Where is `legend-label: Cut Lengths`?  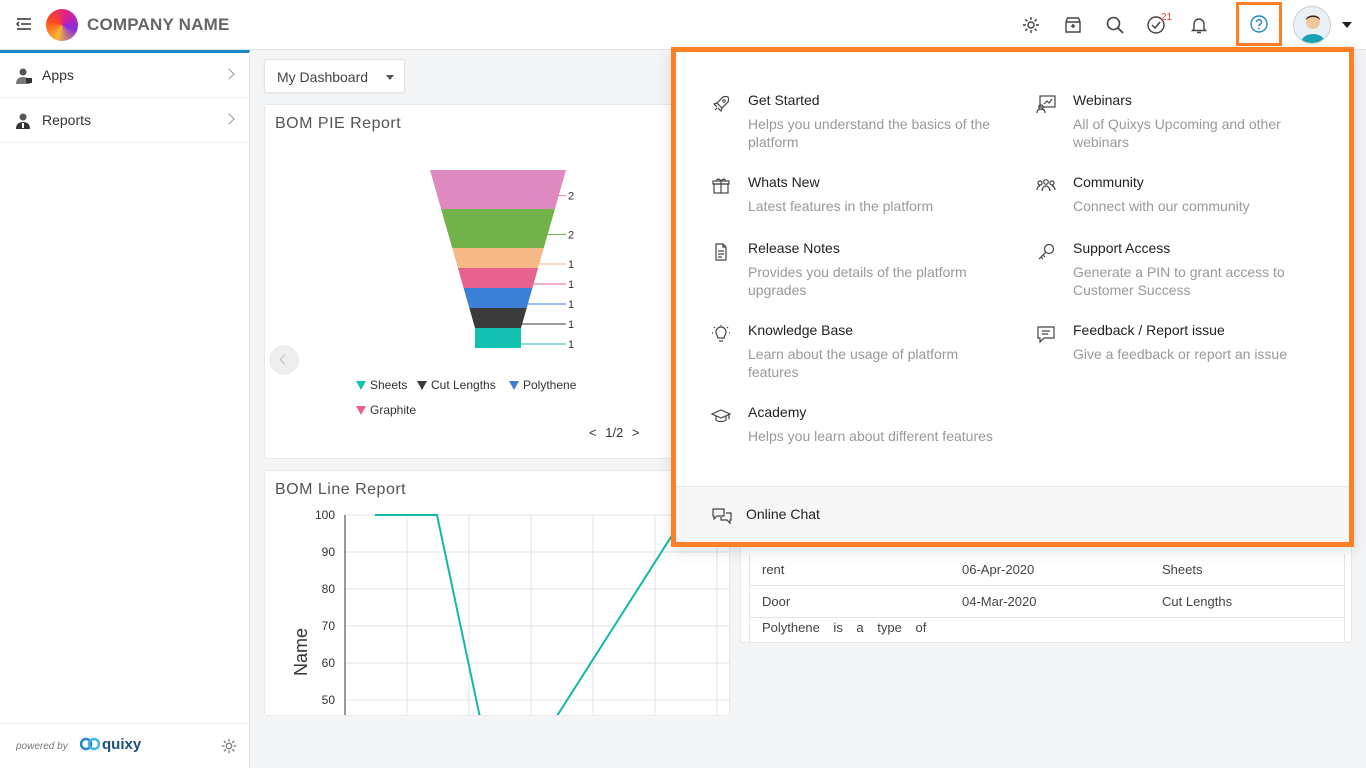 legend-label: Cut Lengths is located at coordinates (463, 385).